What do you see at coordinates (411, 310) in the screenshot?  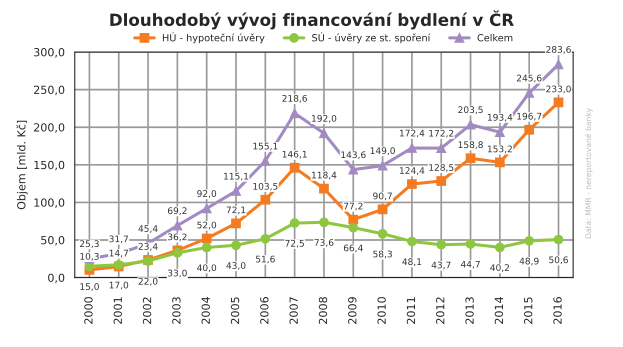 I see `x-tick-label: 2011` at bounding box center [411, 310].